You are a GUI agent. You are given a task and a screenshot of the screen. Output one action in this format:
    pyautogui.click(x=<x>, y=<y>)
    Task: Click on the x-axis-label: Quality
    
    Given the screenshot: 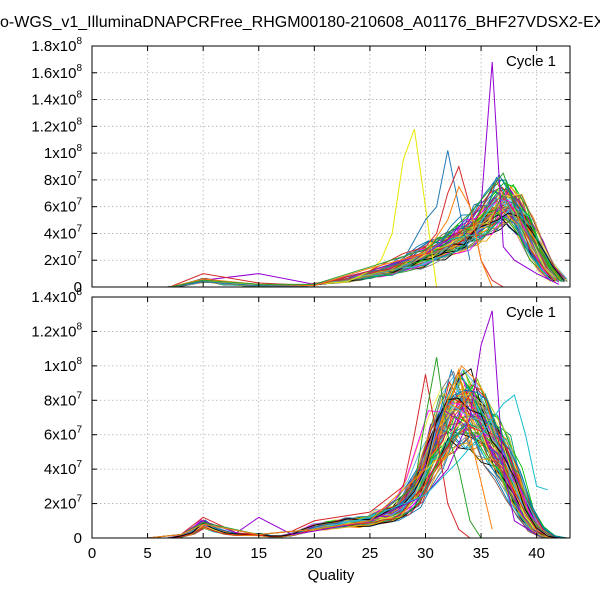 What is the action you would take?
    pyautogui.click(x=331, y=575)
    